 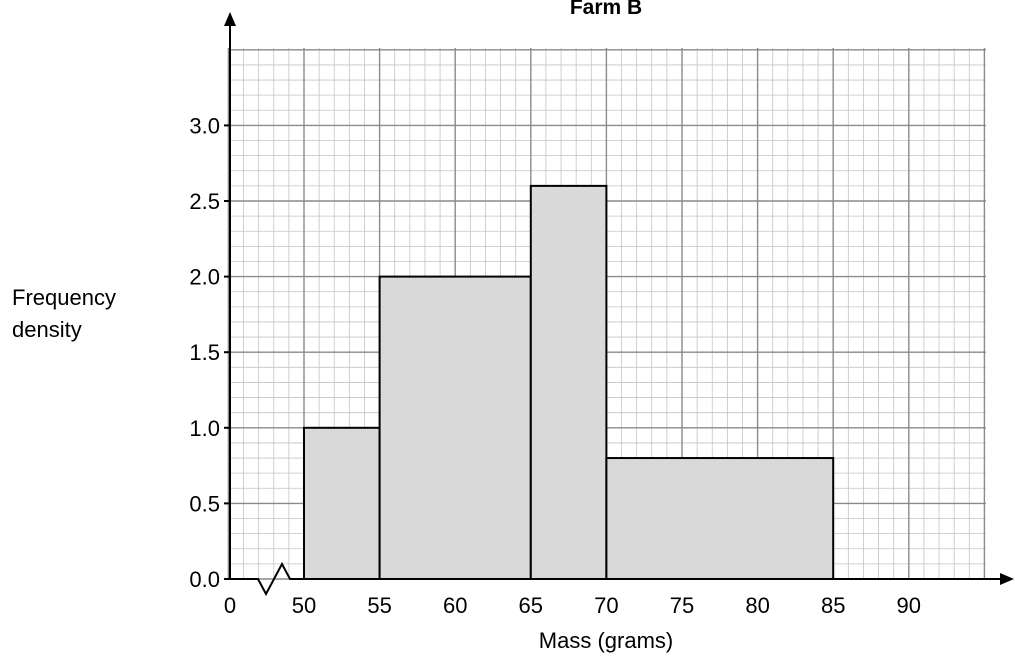 What do you see at coordinates (204, 201) in the screenshot?
I see `y-tick-label: 2.5` at bounding box center [204, 201].